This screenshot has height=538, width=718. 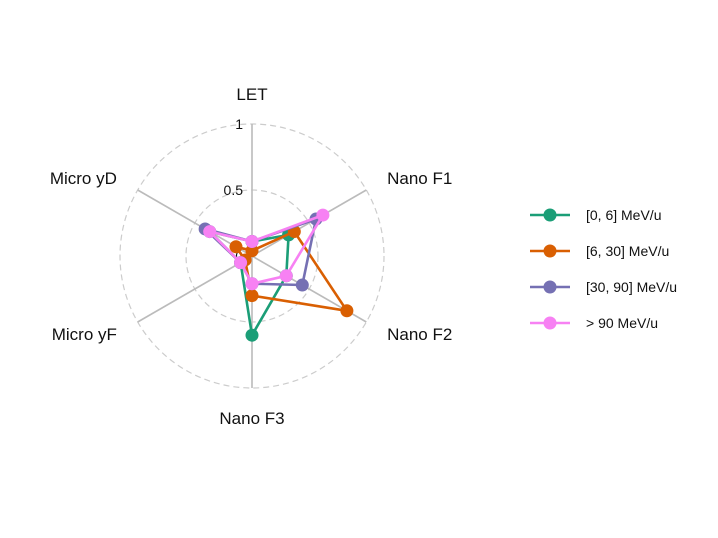 I want to click on axis-label: Nano F1, so click(x=419, y=178).